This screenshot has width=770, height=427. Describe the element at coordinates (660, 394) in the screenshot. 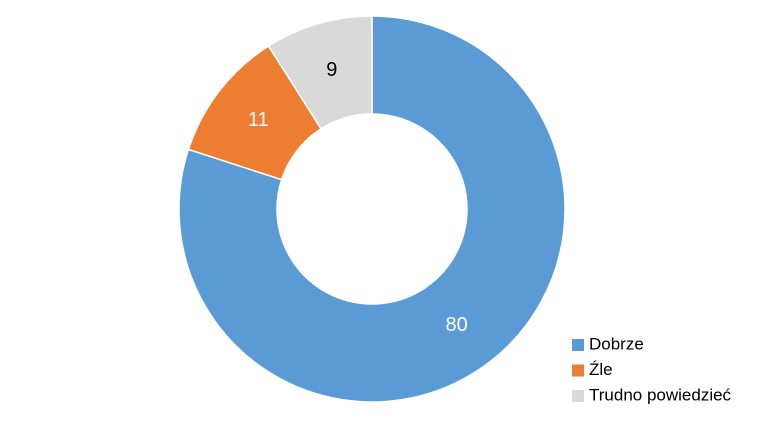

I see `legend-label: Trudno powiedzieć` at that location.